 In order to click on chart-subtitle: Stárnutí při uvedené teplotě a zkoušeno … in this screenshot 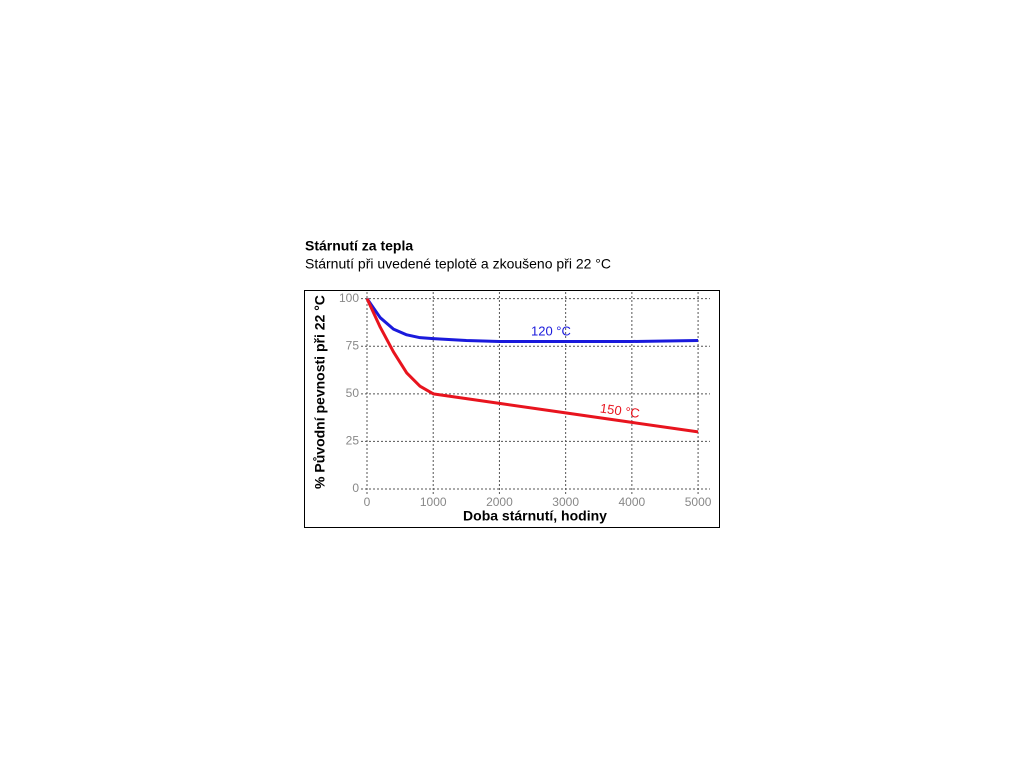, I will do `click(458, 264)`.